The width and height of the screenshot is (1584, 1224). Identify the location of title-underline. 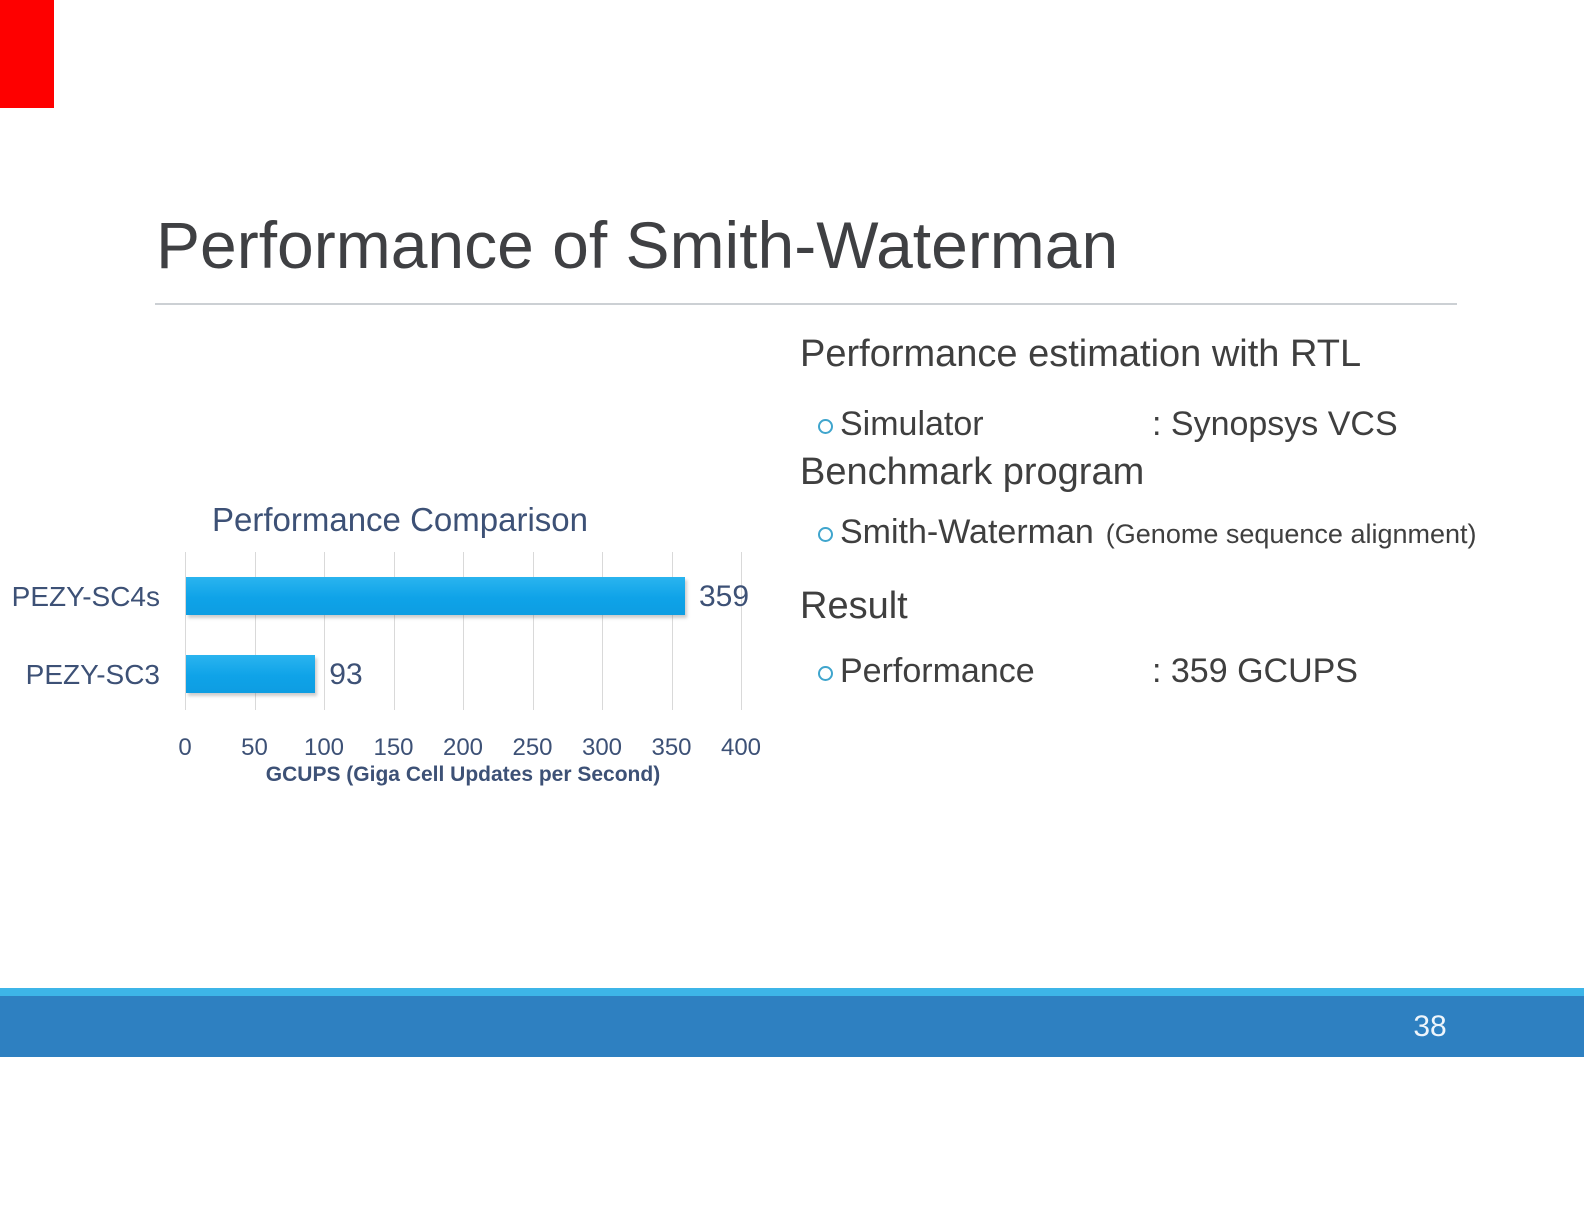
(806, 304).